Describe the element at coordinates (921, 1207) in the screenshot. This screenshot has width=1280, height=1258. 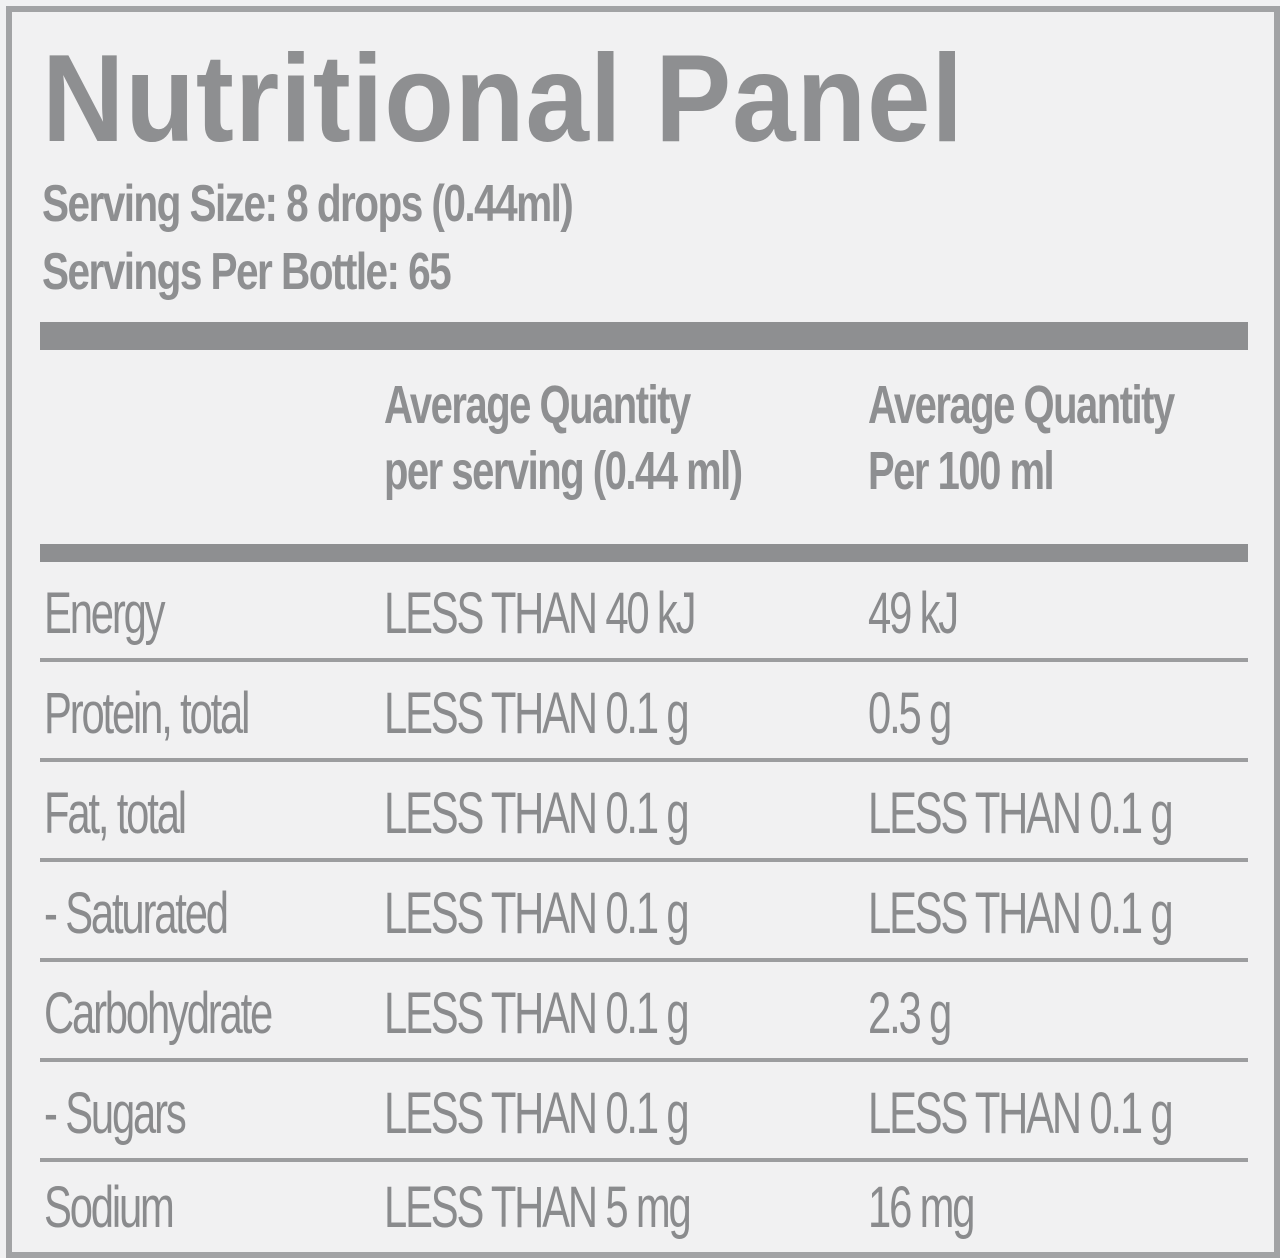
I see `per-100ml-value: 16 mg` at that location.